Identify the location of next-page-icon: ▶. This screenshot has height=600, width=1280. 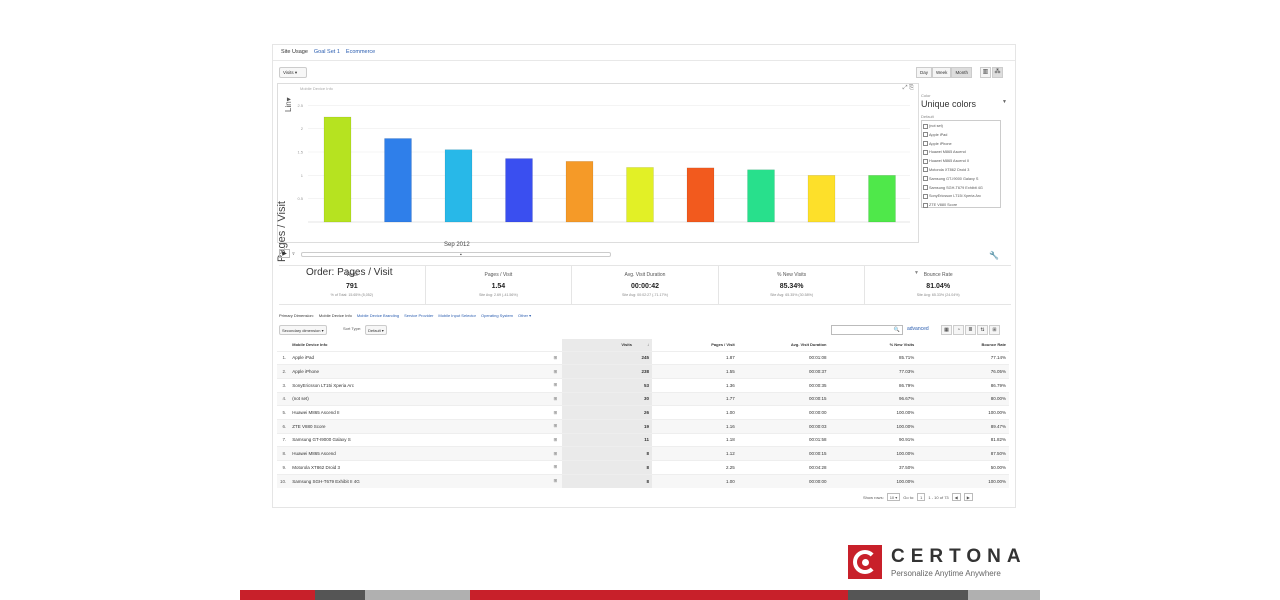
(968, 497).